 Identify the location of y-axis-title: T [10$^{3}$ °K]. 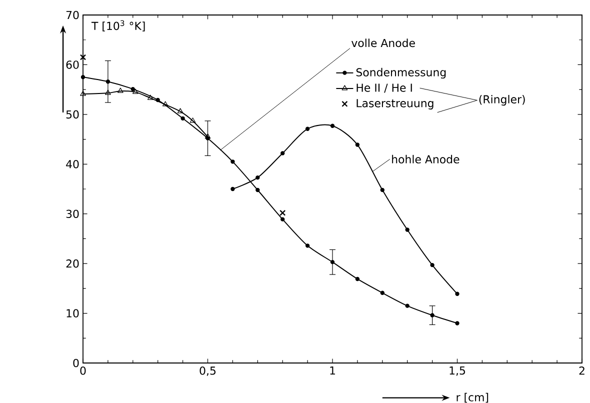
(118, 26).